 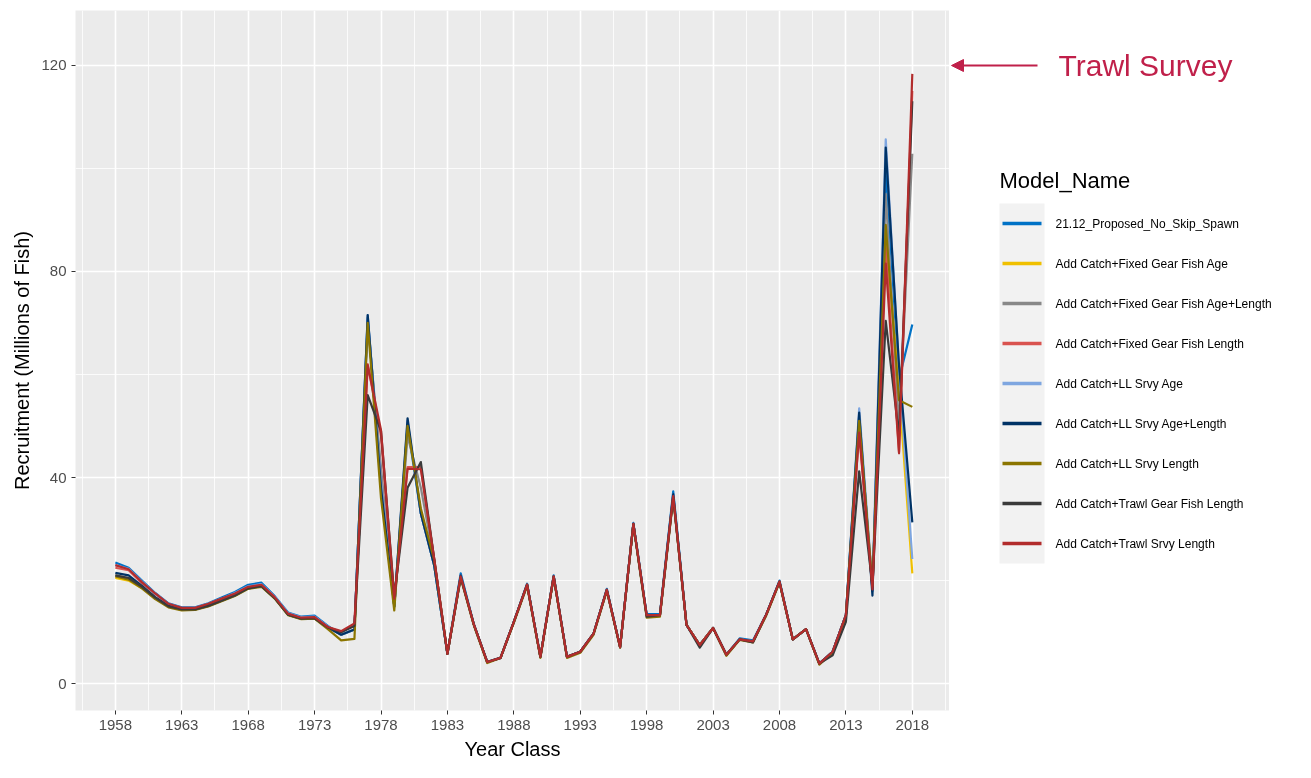 What do you see at coordinates (514, 724) in the screenshot?
I see `x-tick-label: 1988` at bounding box center [514, 724].